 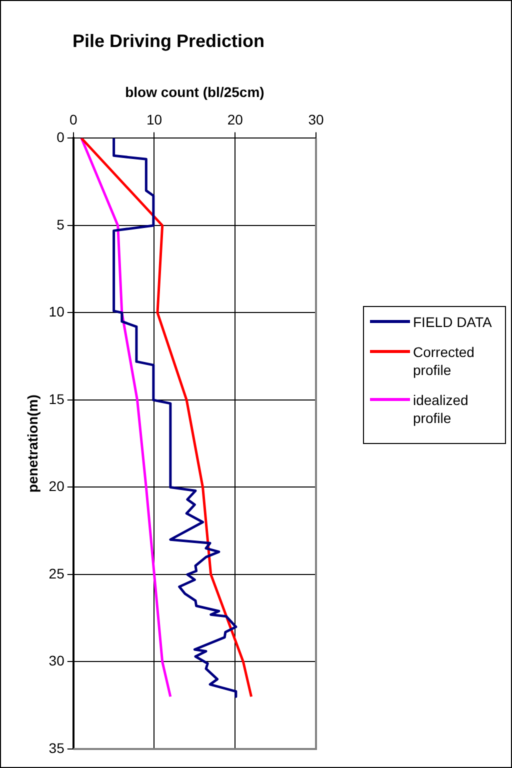 I want to click on x-tick-label: 10, so click(x=154, y=120).